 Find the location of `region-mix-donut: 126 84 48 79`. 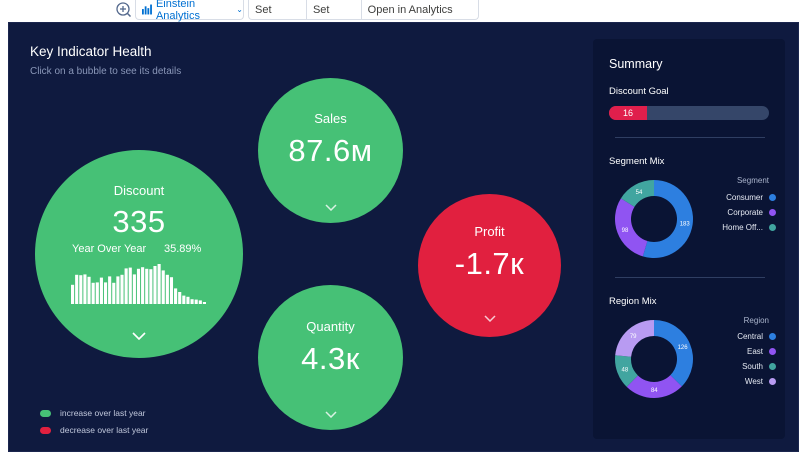

region-mix-donut: 126 84 48 79 is located at coordinates (654, 359).